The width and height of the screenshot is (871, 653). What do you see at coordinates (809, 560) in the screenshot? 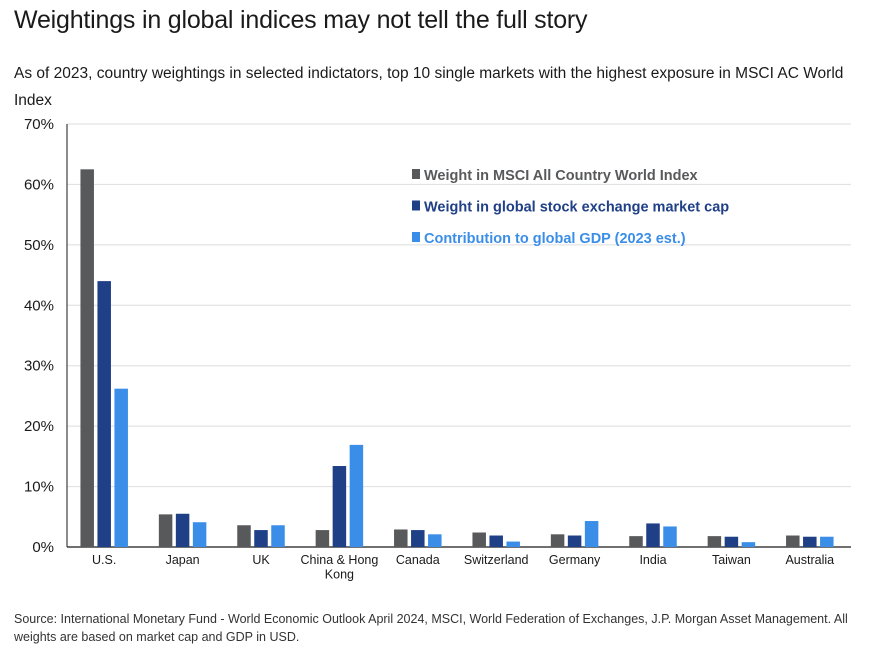
I see `x-category-label: Australia` at bounding box center [809, 560].